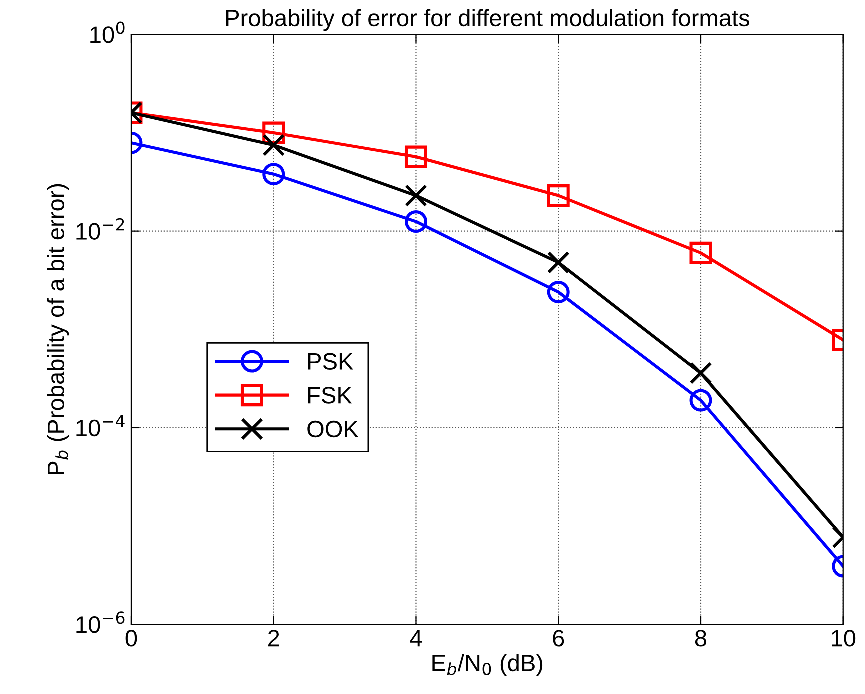 The height and width of the screenshot is (694, 865). What do you see at coordinates (701, 638) in the screenshot?
I see `x-tick-label: 8` at bounding box center [701, 638].